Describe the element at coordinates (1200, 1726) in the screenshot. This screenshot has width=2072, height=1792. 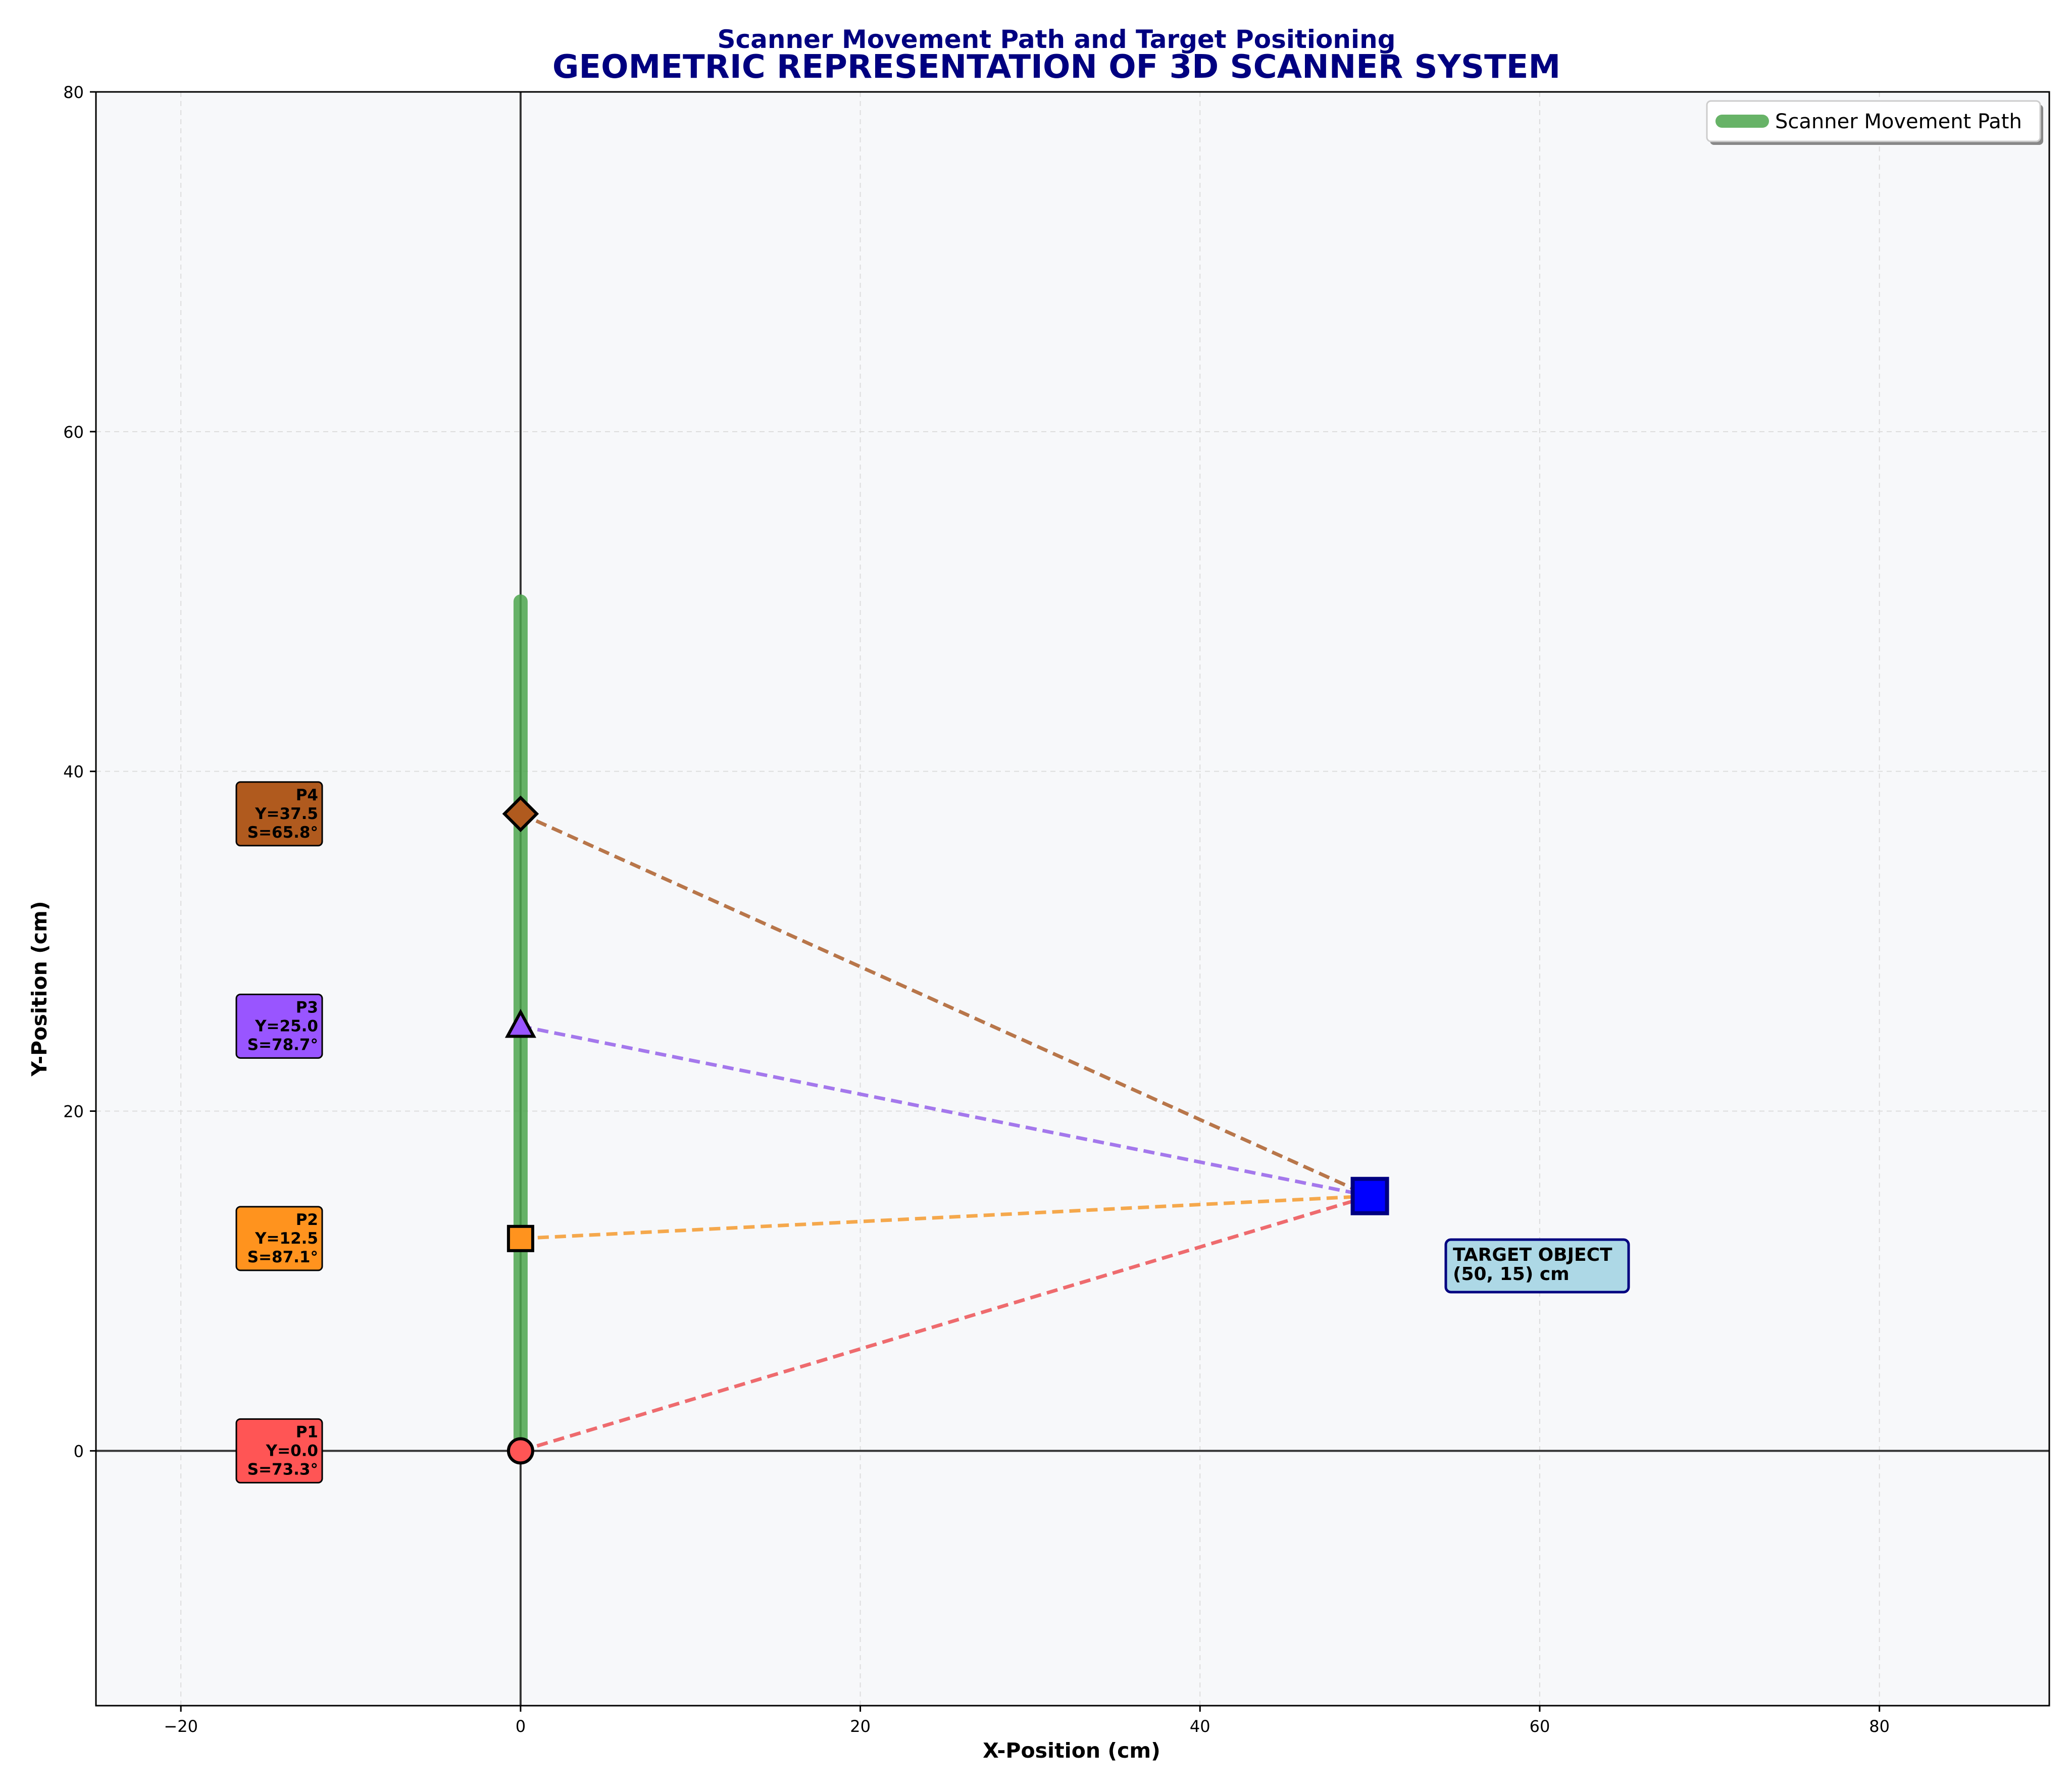
I see `x-tick-label: 40` at that location.